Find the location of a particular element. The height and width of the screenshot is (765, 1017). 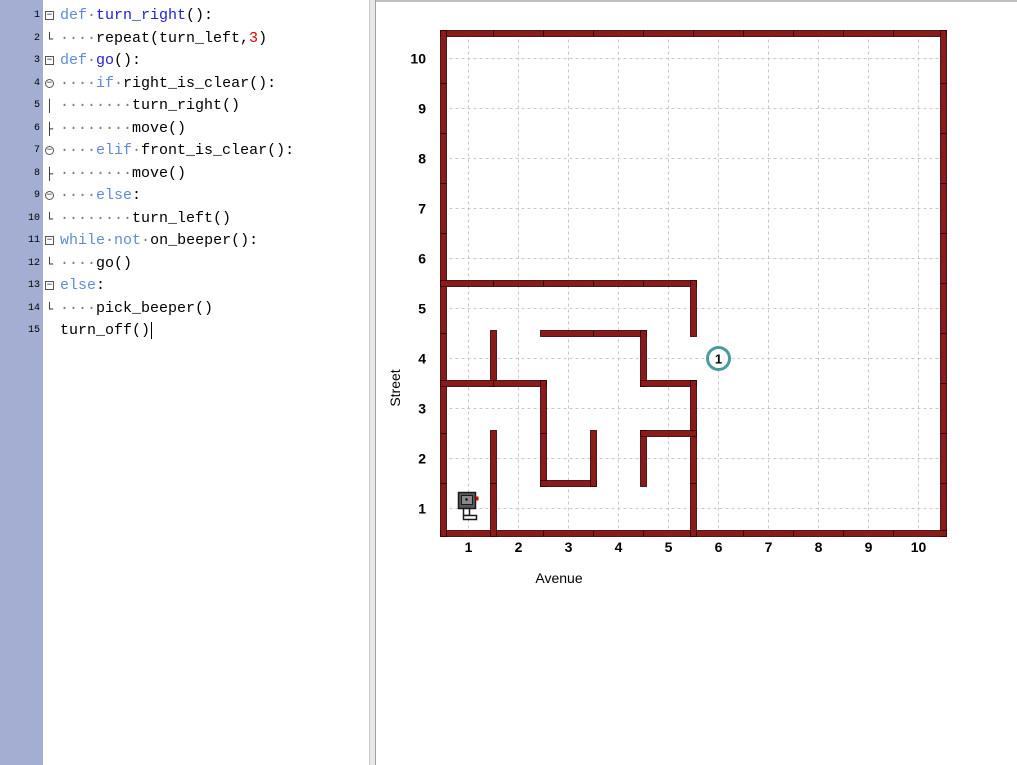

code-token: go() is located at coordinates (114, 263).